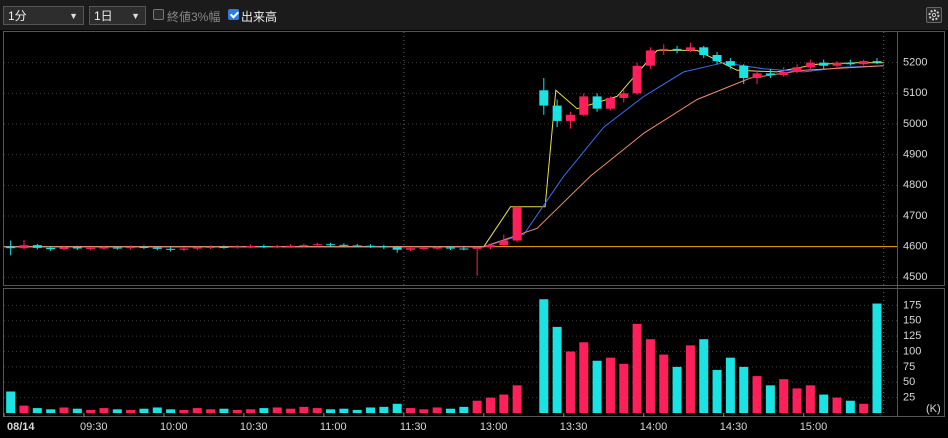  What do you see at coordinates (43, 15) in the screenshot?
I see `interval-select: 1分 ▼` at bounding box center [43, 15].